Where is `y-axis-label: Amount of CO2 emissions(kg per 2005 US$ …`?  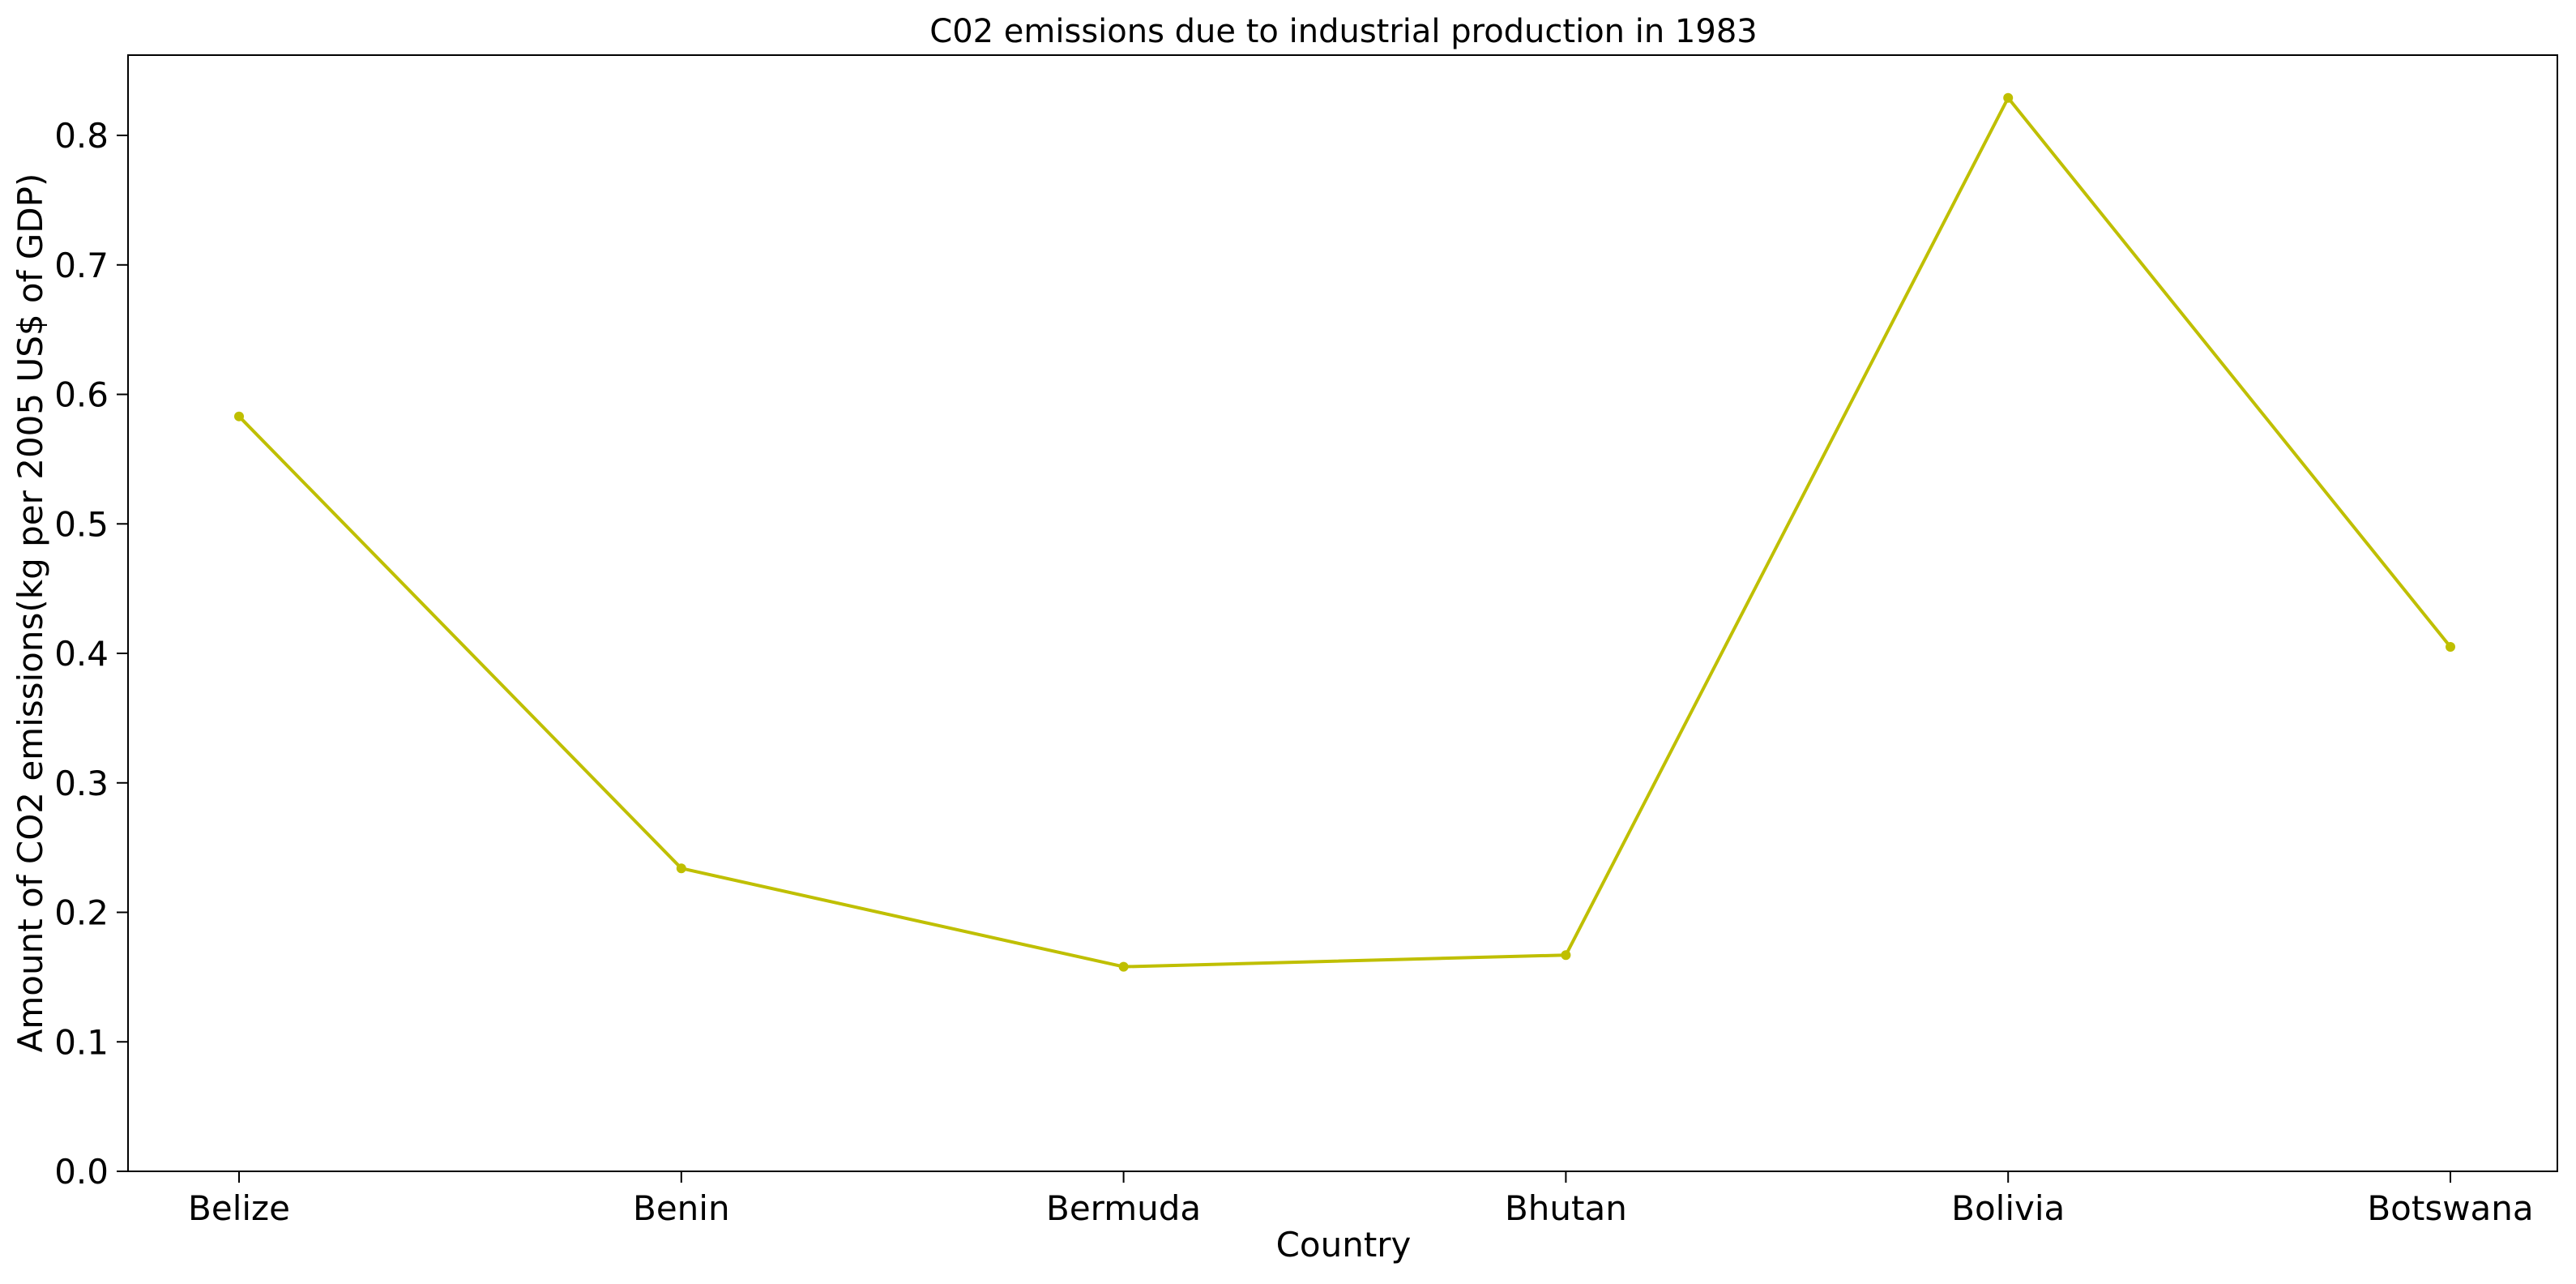
y-axis-label: Amount of CO2 emissions(kg per 2005 US$ … is located at coordinates (30, 613).